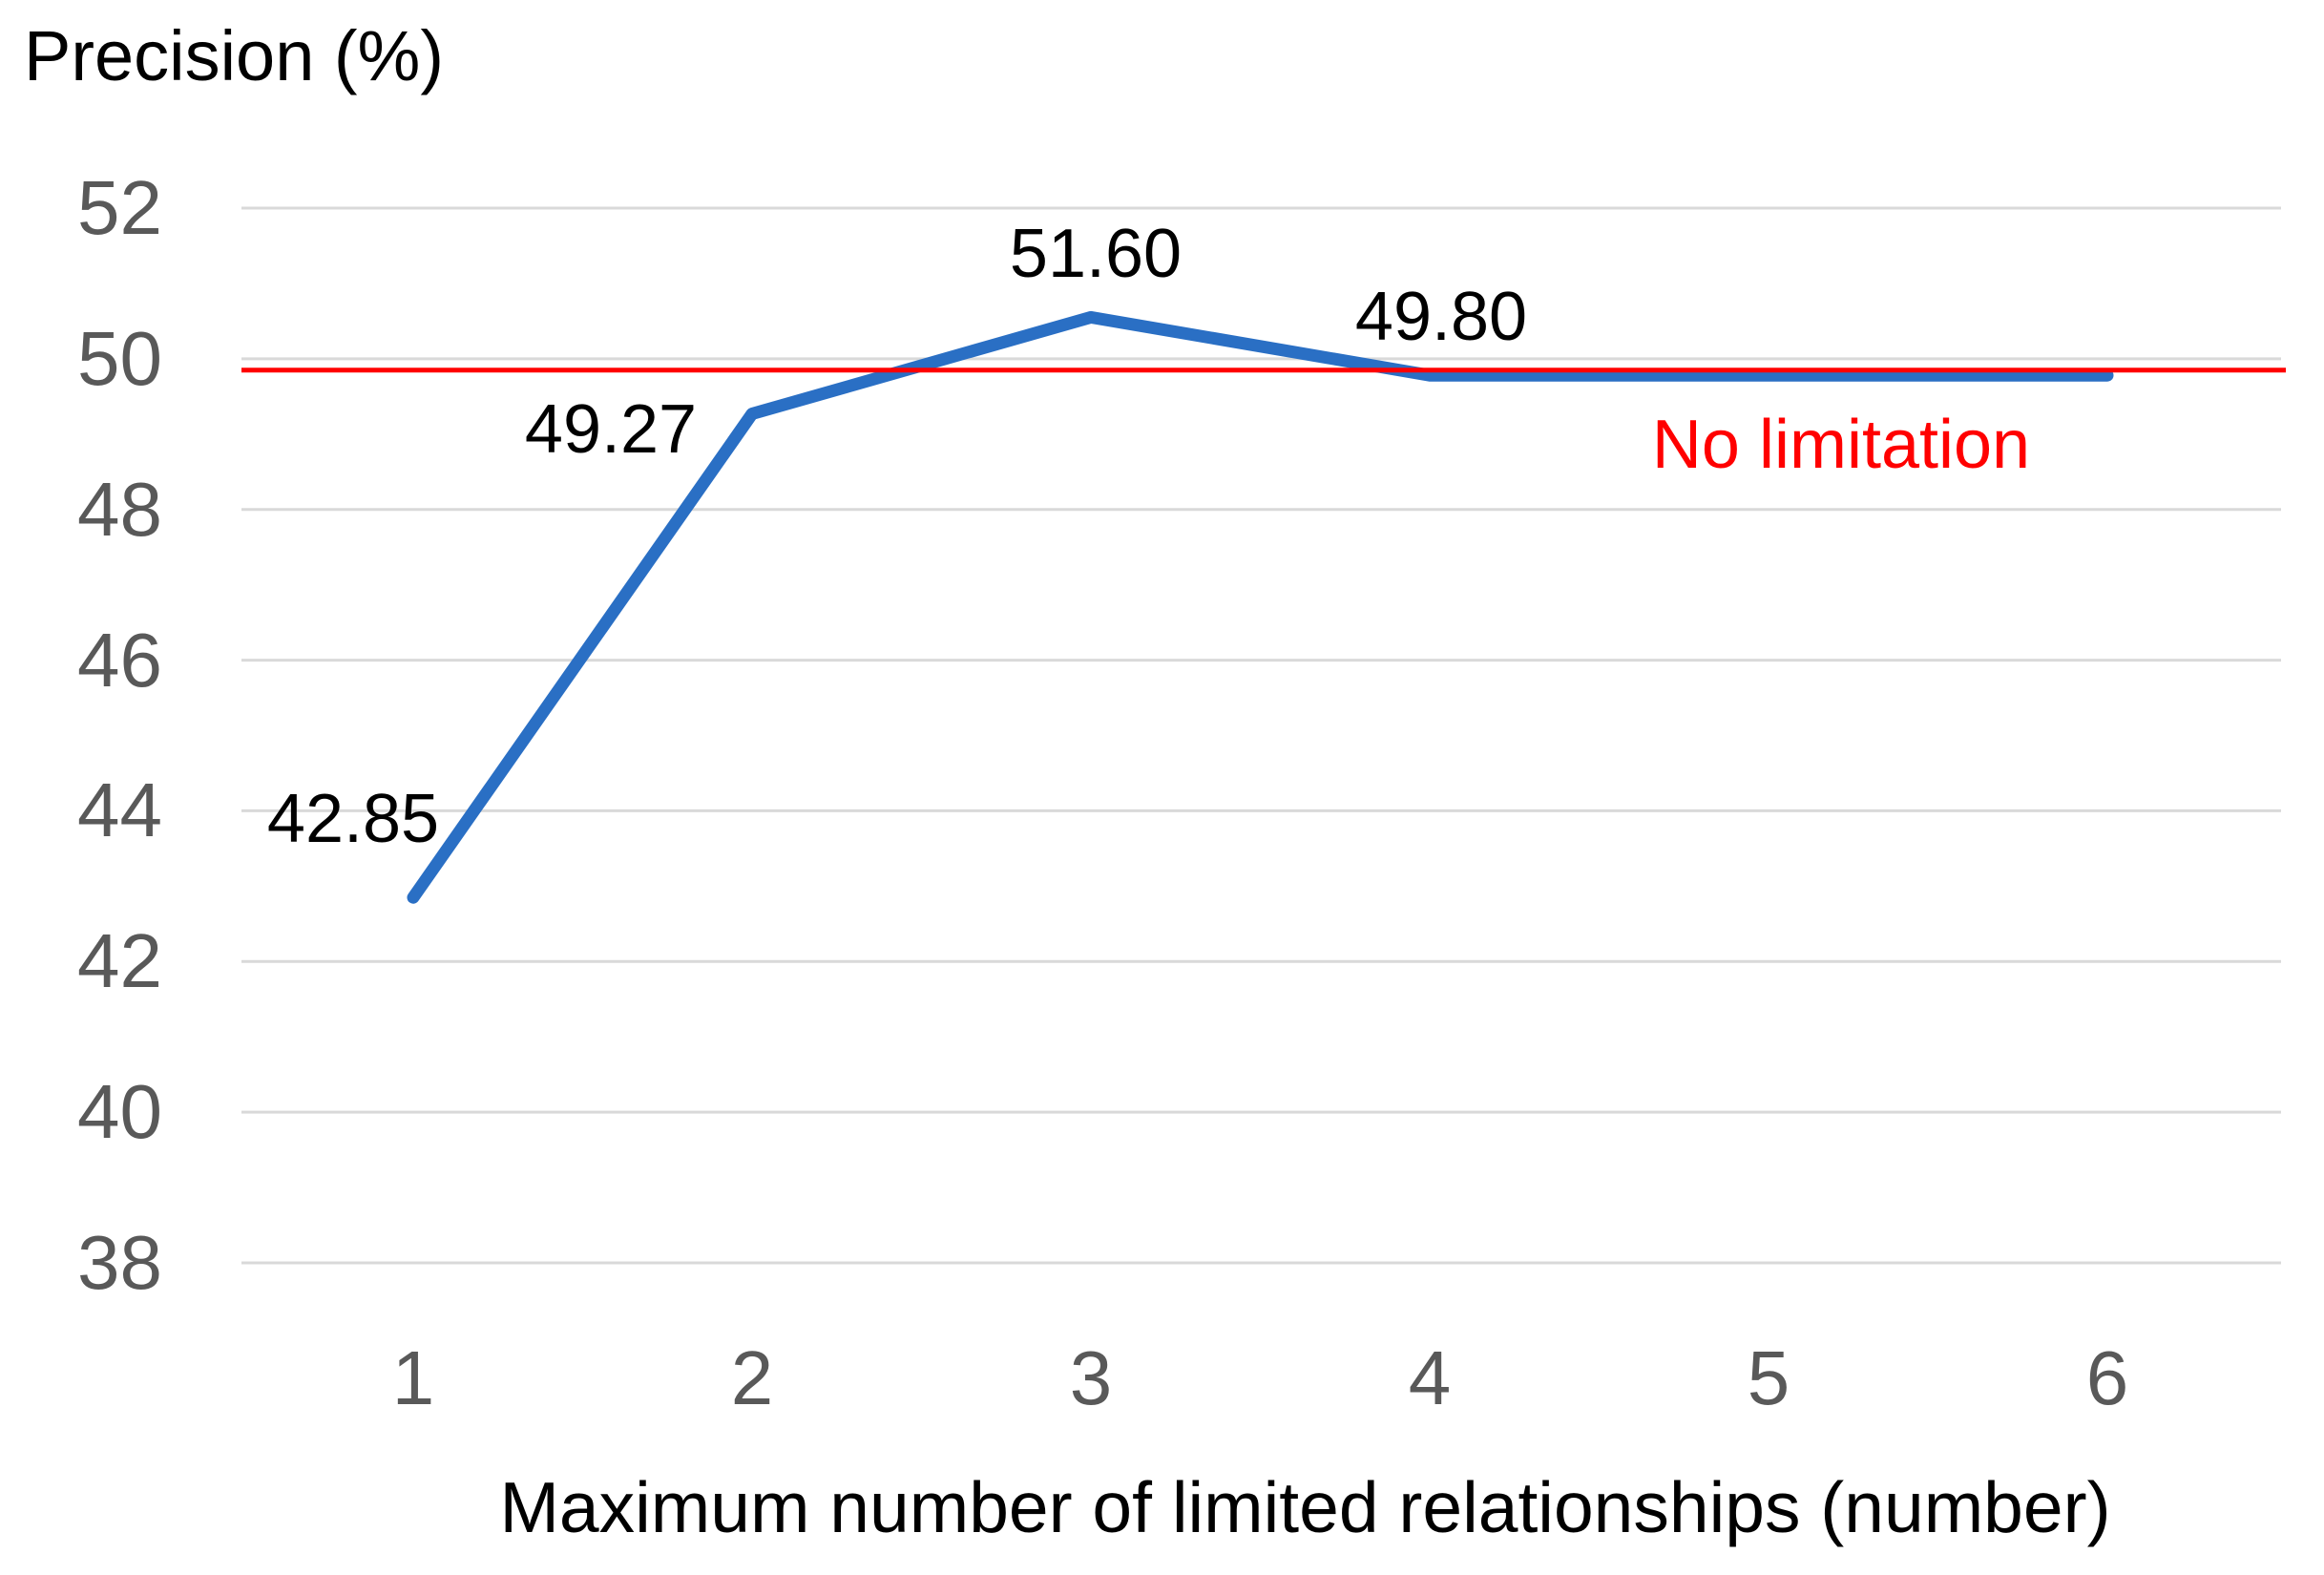 This screenshot has height=1575, width=2324. Describe the element at coordinates (119, 810) in the screenshot. I see `y-tick-label-44: 44` at that location.